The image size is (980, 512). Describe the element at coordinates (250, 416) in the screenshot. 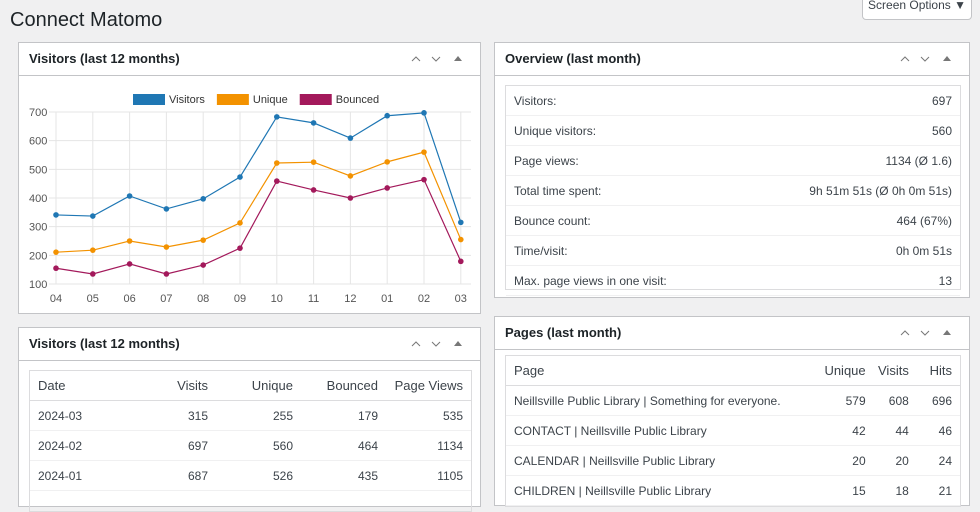

I see `table-row: 2024-03 315 255 179 535` at that location.